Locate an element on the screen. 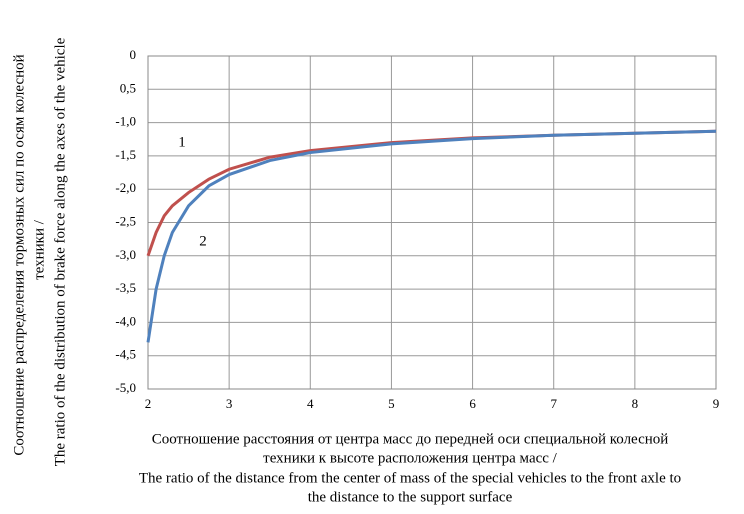  series-label: 2 is located at coordinates (203, 241).